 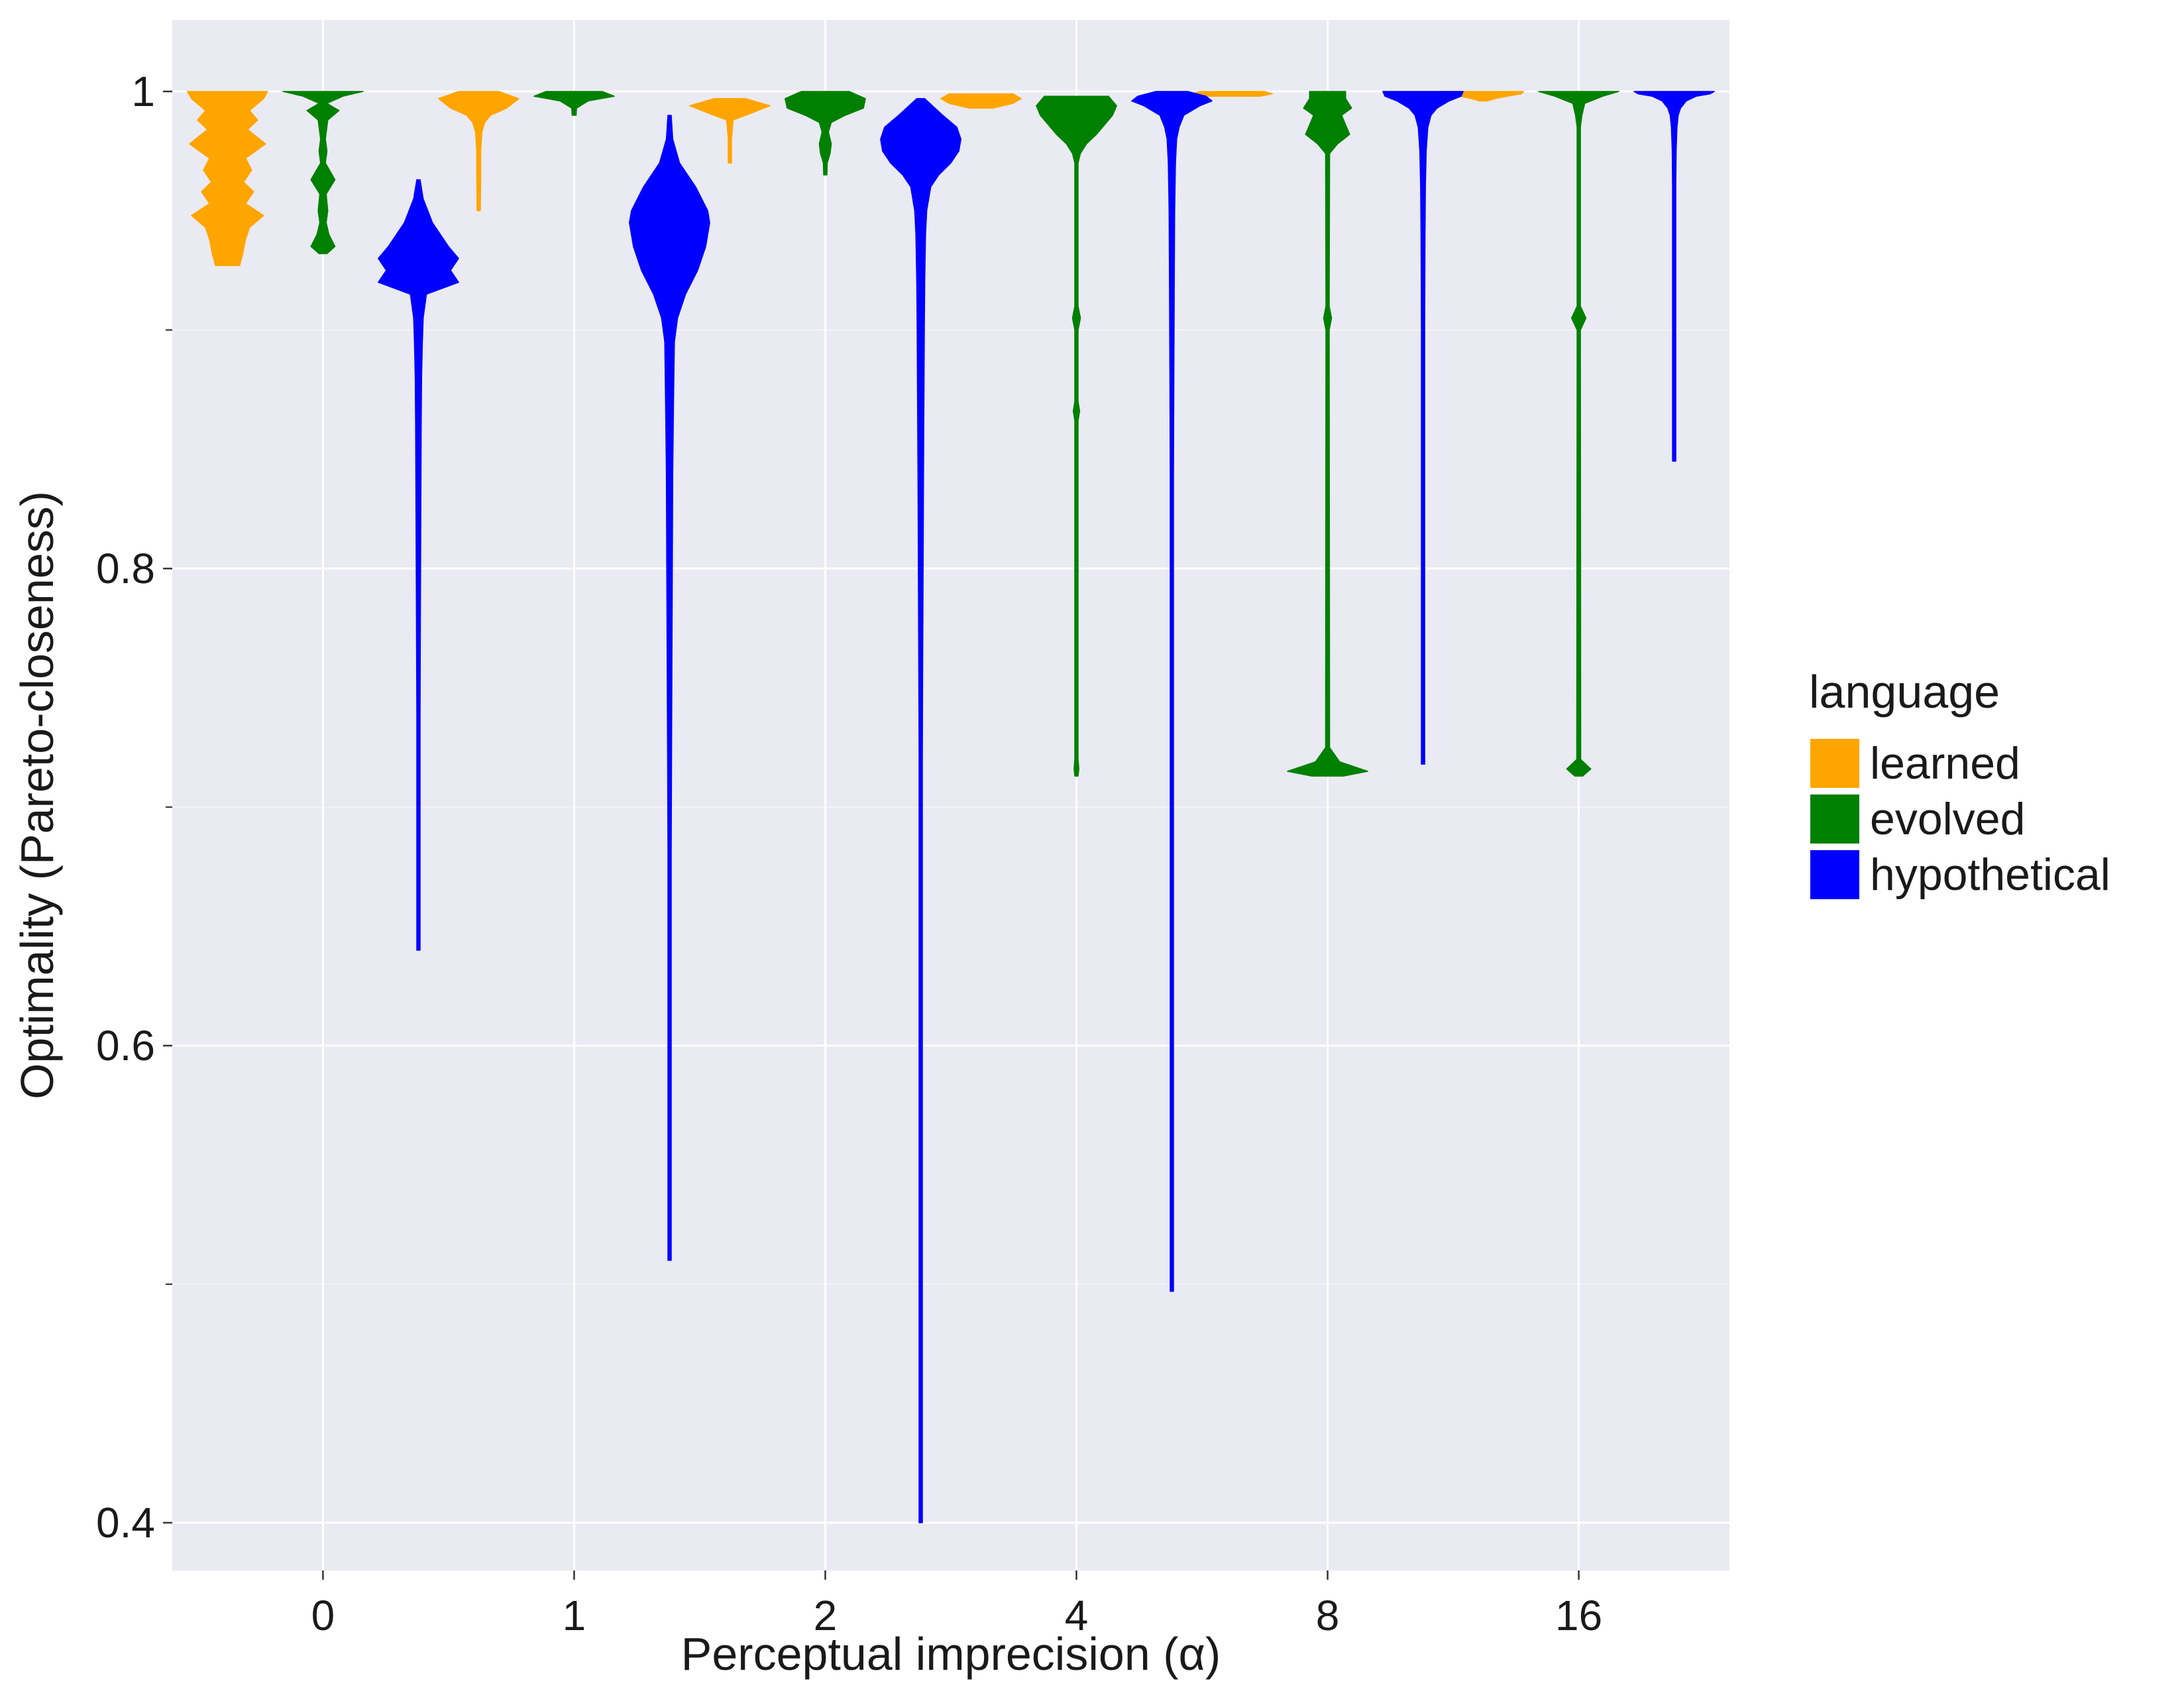 What do you see at coordinates (1948, 819) in the screenshot?
I see `legend-label-evolved: evolved` at bounding box center [1948, 819].